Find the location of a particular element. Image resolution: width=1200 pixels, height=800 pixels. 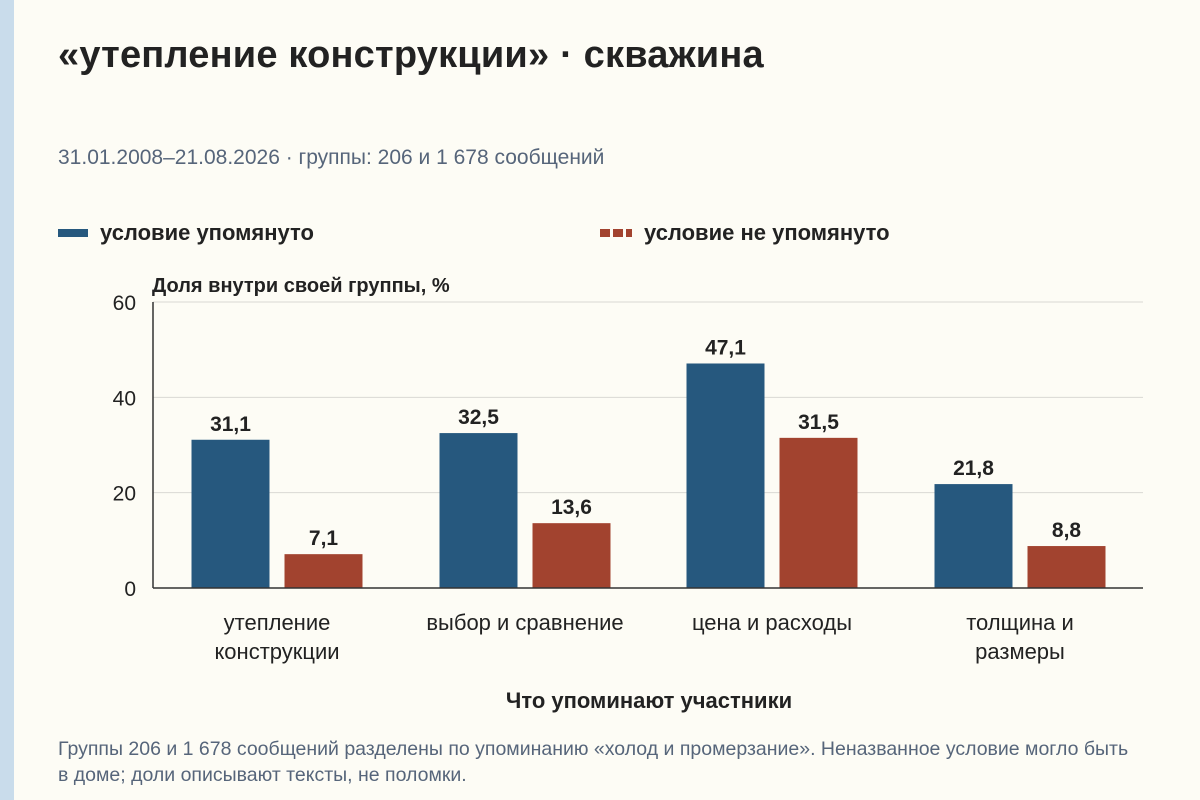

data-label: 21,8 is located at coordinates (973, 468).